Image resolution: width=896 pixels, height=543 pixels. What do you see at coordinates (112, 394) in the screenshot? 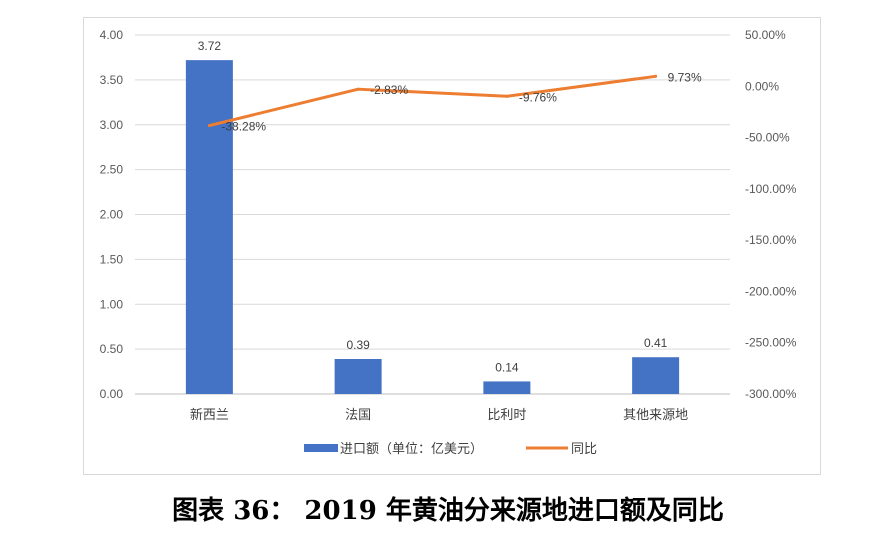
I see `left-axis-tick-label: 0.00` at bounding box center [112, 394].